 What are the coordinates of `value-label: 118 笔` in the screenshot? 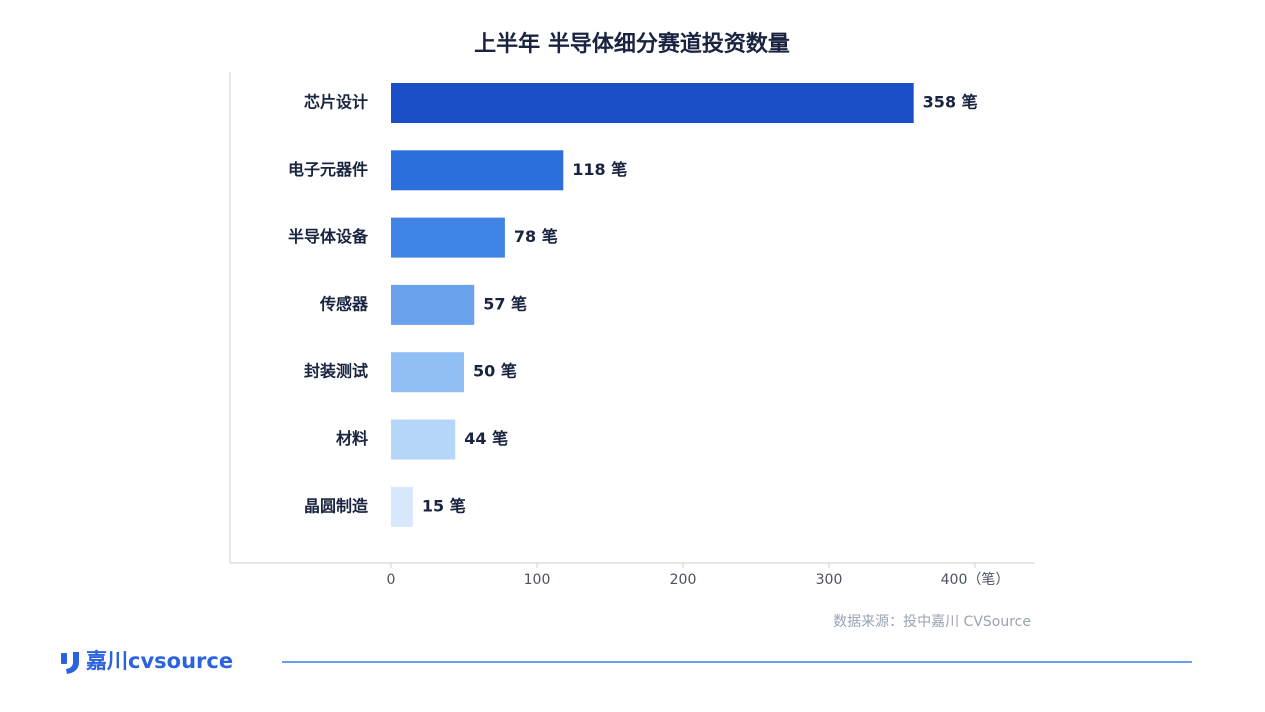 It's located at (599, 169).